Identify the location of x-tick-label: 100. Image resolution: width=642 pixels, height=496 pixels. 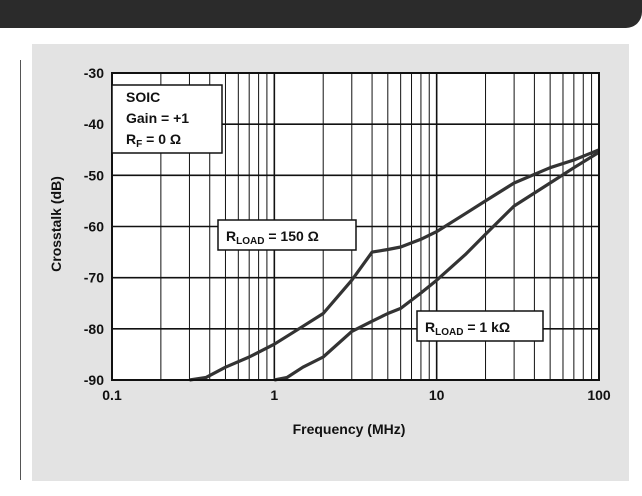
(599, 395).